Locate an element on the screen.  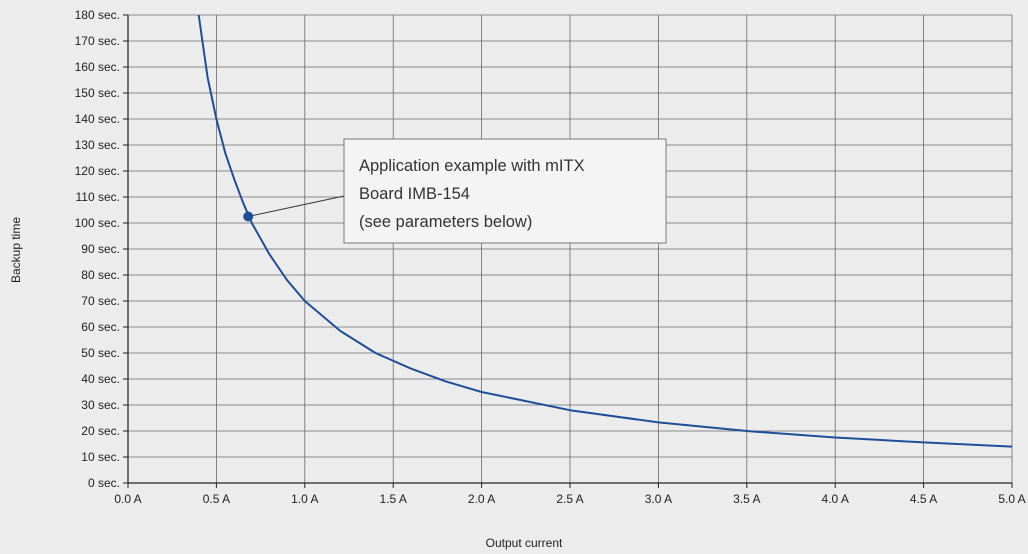
y-tick-label: 70 sec. is located at coordinates (100, 301).